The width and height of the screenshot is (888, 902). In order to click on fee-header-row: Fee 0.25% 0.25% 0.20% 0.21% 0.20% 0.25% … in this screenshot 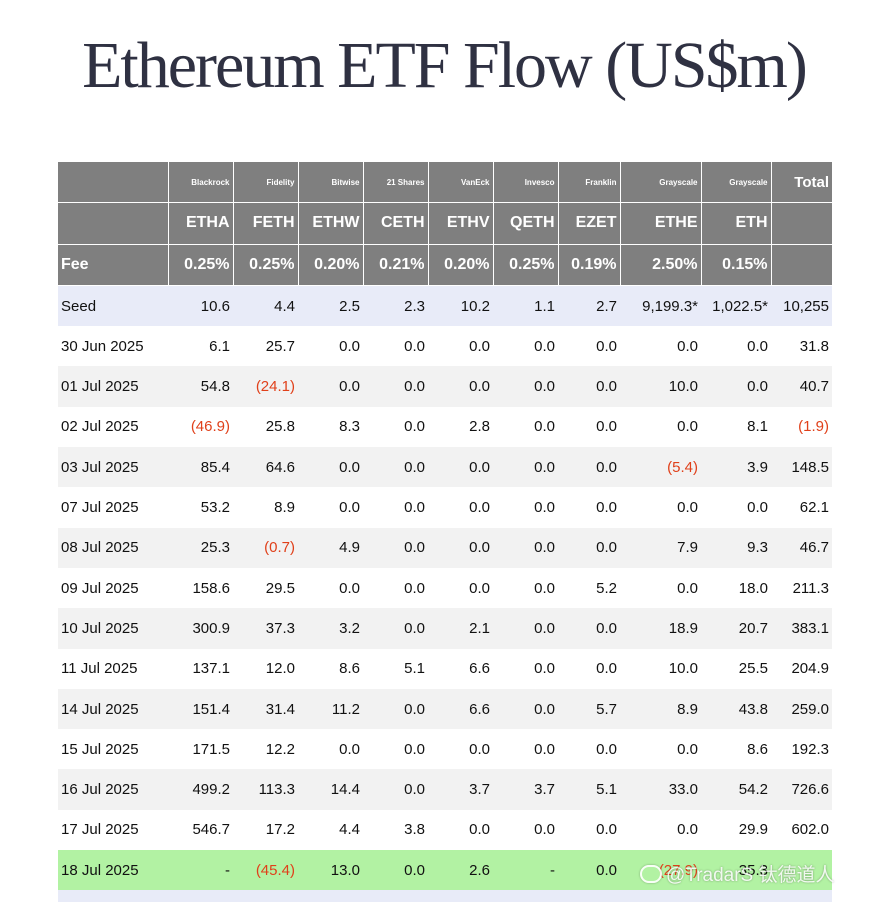, I will do `click(445, 265)`.